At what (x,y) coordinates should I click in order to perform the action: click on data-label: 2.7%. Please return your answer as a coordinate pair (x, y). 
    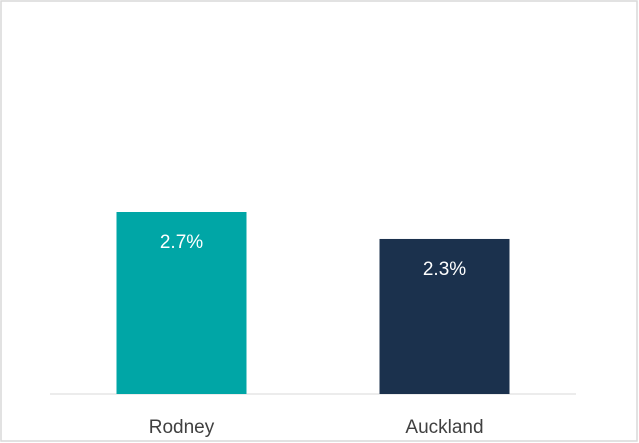
    Looking at the image, I should click on (181, 242).